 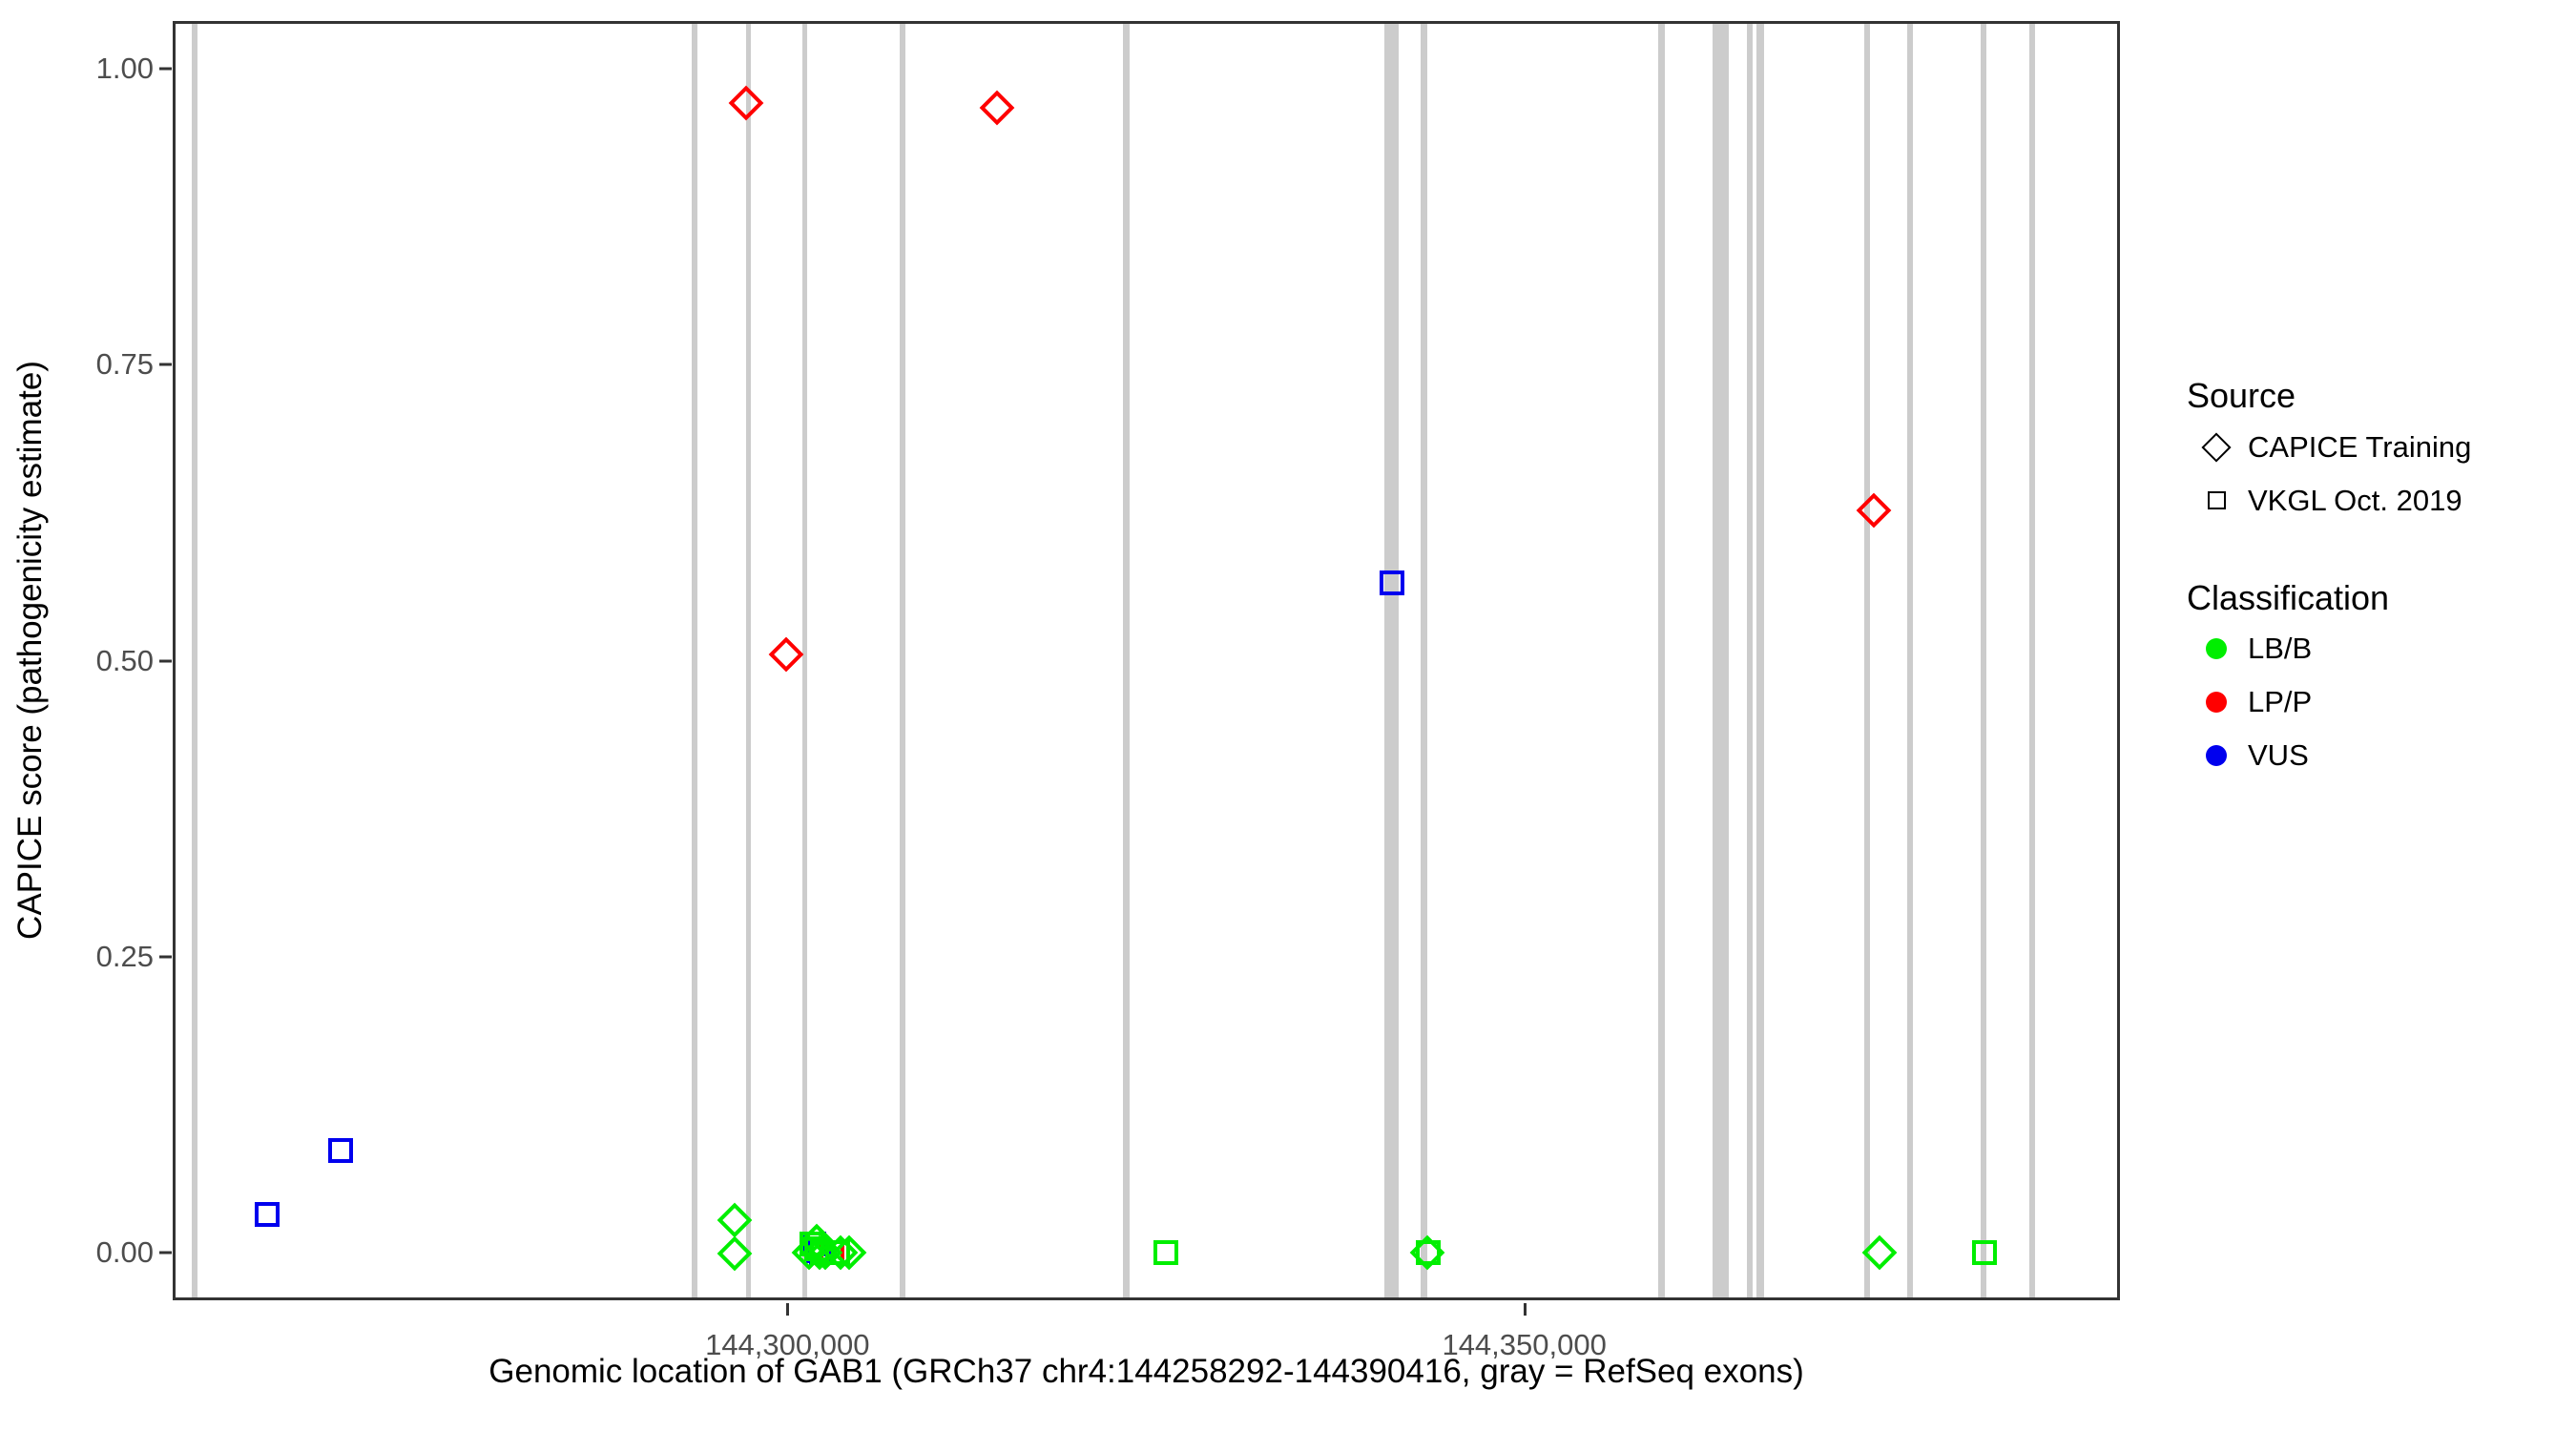 I want to click on x-tick-label: 144,350,000, so click(x=1524, y=1344).